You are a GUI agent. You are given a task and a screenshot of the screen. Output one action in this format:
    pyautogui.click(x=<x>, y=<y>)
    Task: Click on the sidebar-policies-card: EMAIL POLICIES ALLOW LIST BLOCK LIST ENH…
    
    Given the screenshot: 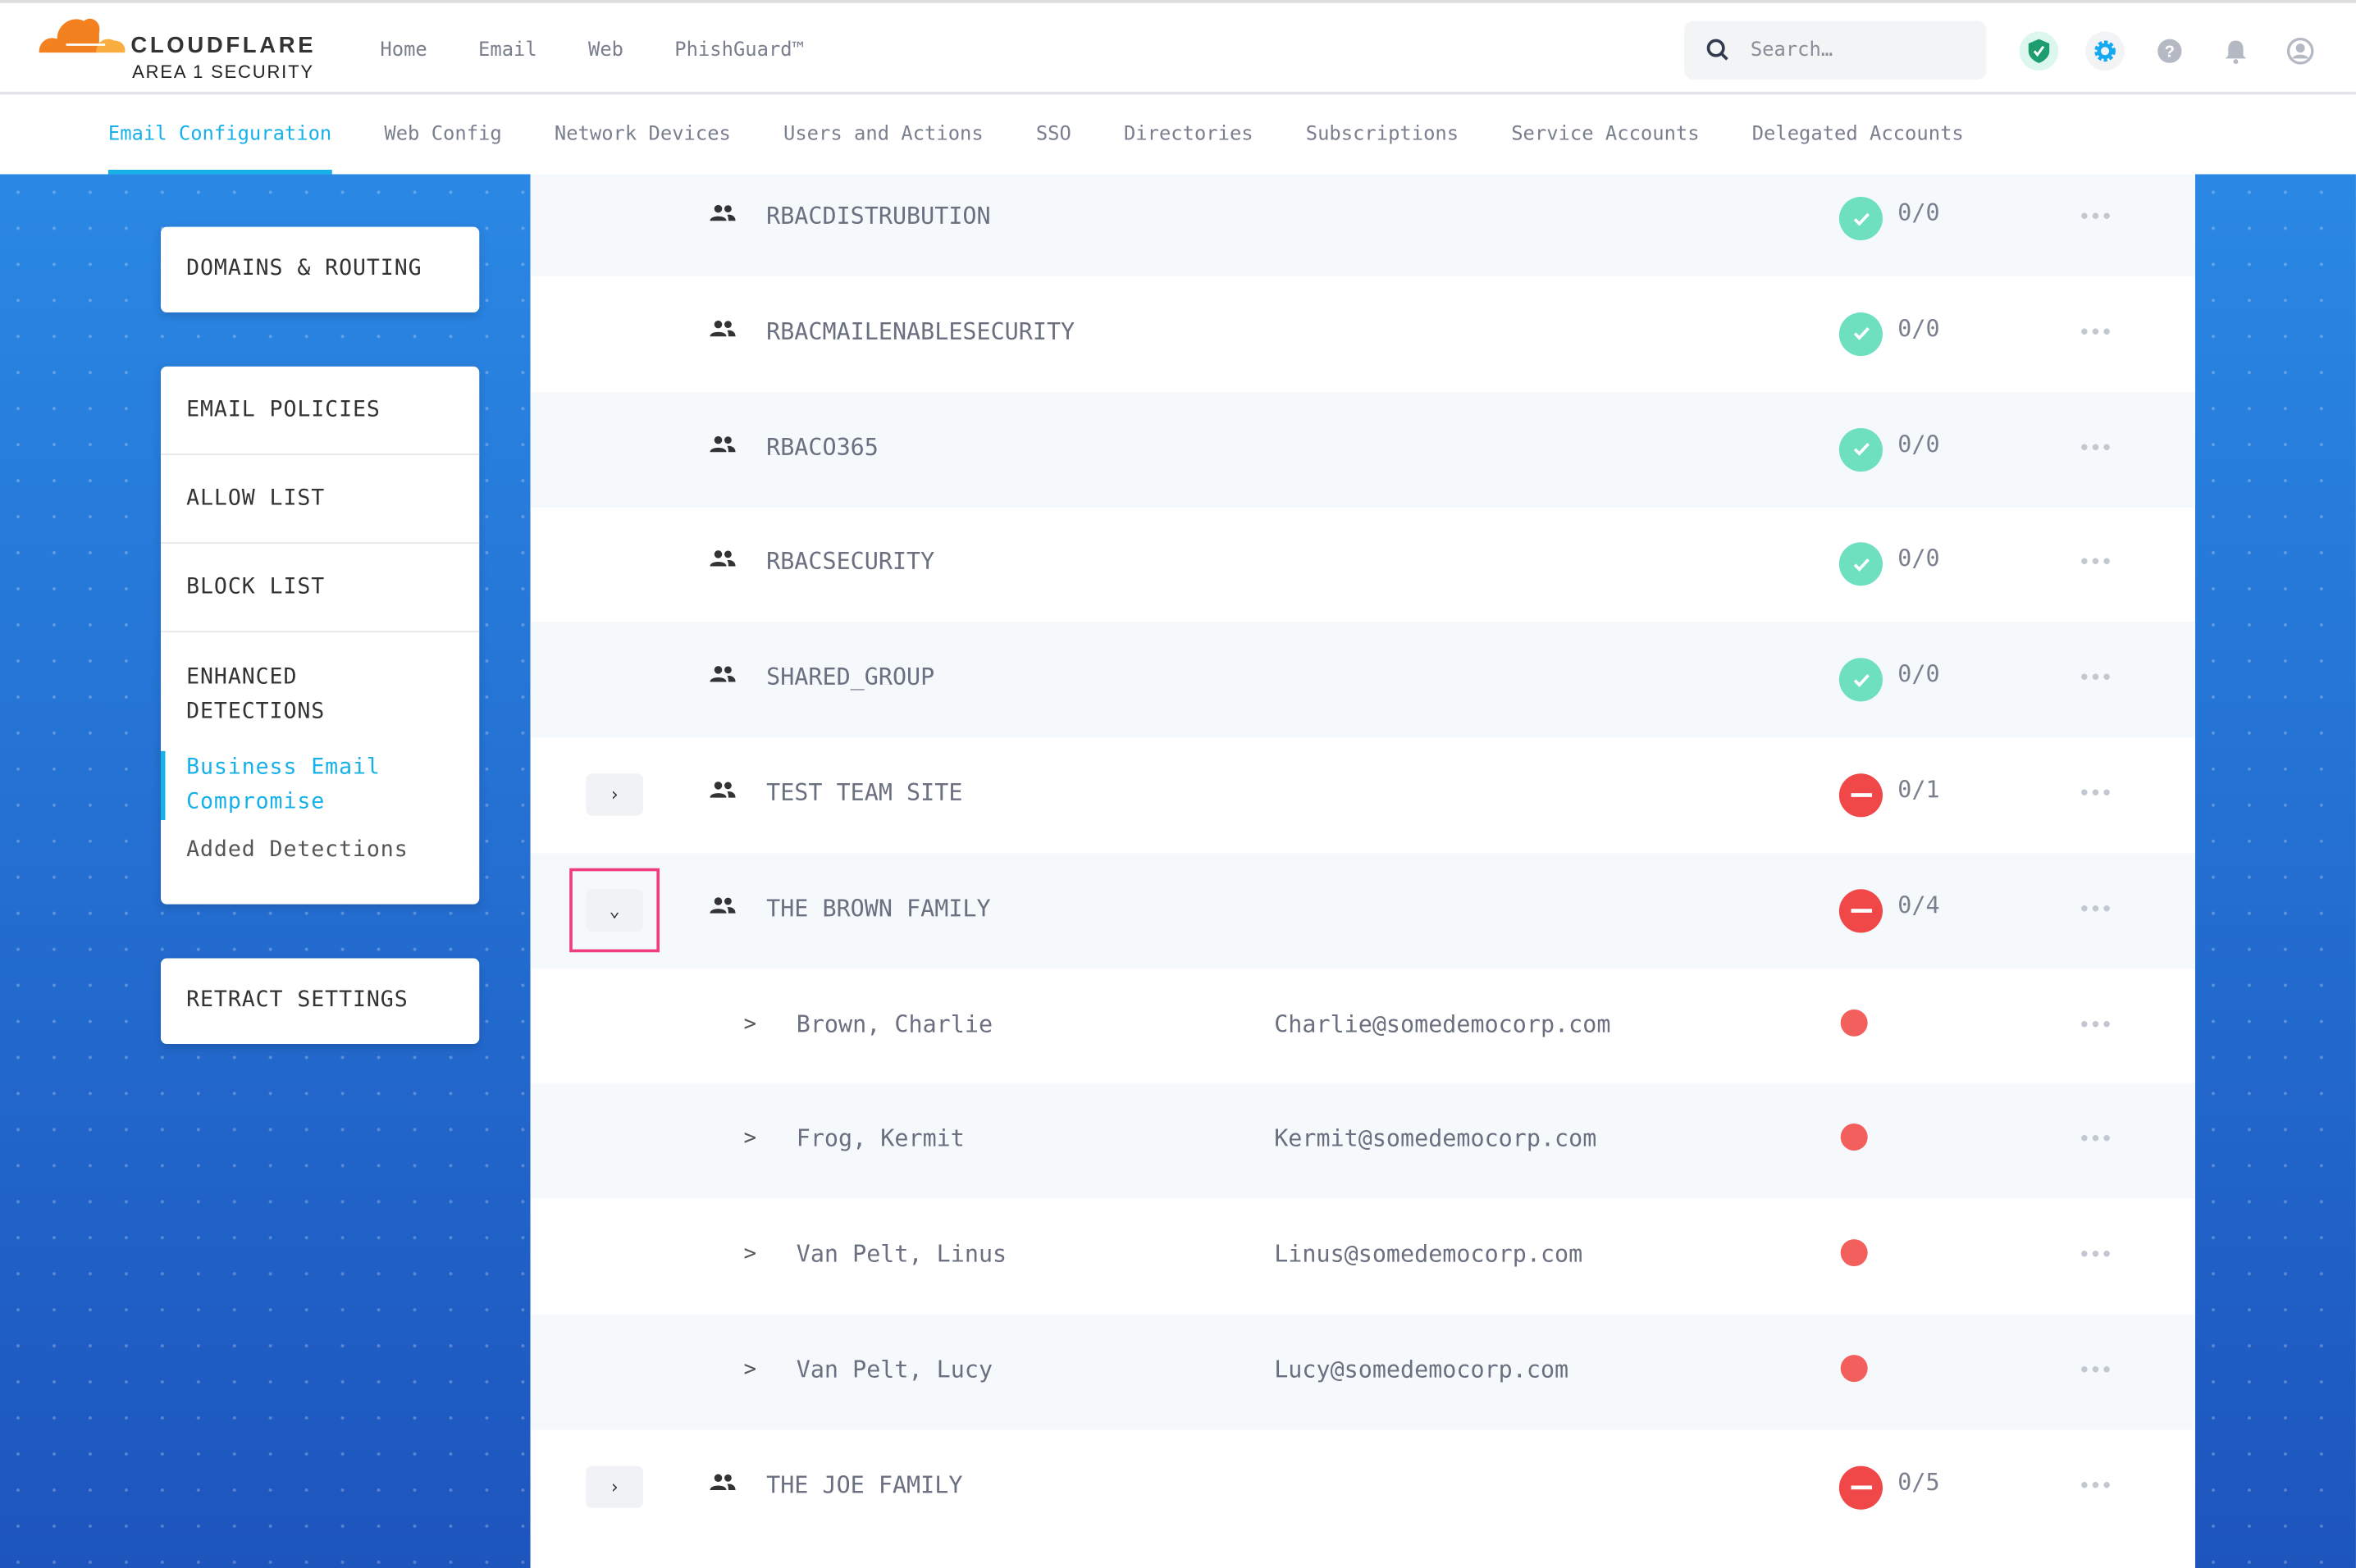 What is the action you would take?
    pyautogui.click(x=320, y=636)
    